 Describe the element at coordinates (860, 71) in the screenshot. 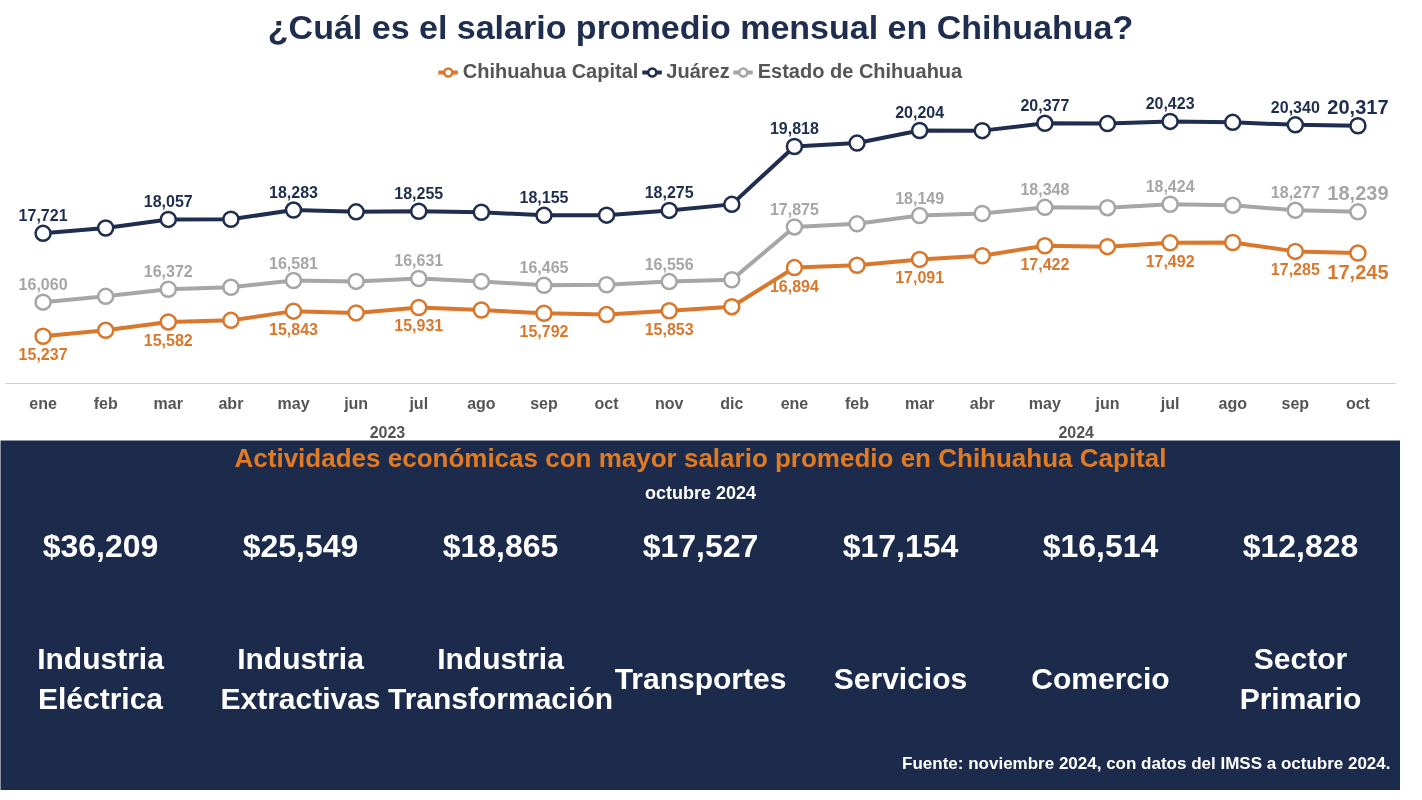

I see `legend-label: Estado de Chihuahua` at that location.